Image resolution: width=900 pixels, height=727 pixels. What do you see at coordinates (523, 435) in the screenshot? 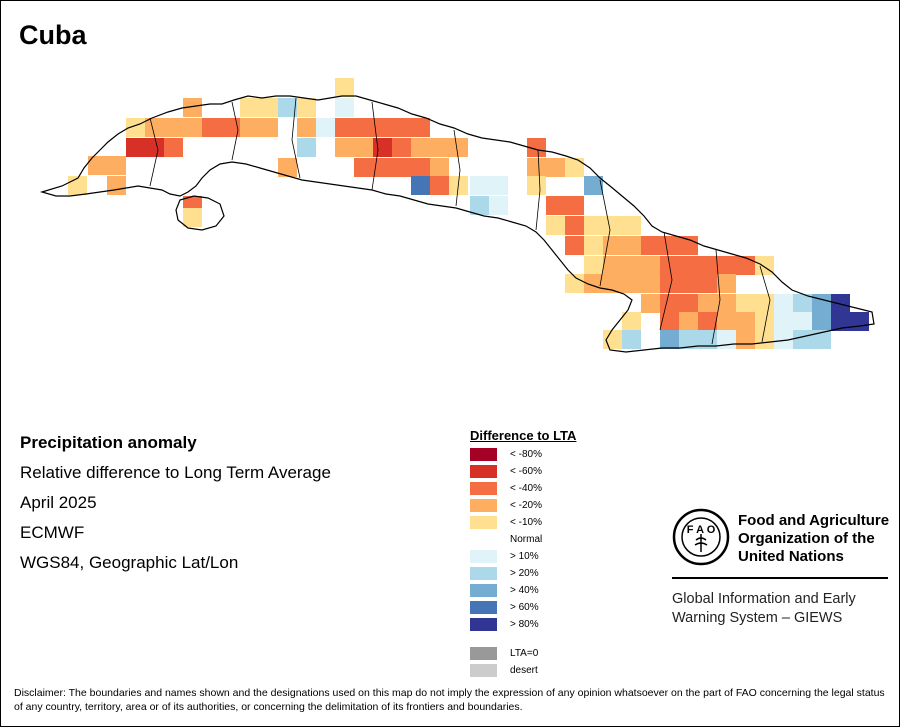
I see `legend-title: Difference to LTA` at bounding box center [523, 435].